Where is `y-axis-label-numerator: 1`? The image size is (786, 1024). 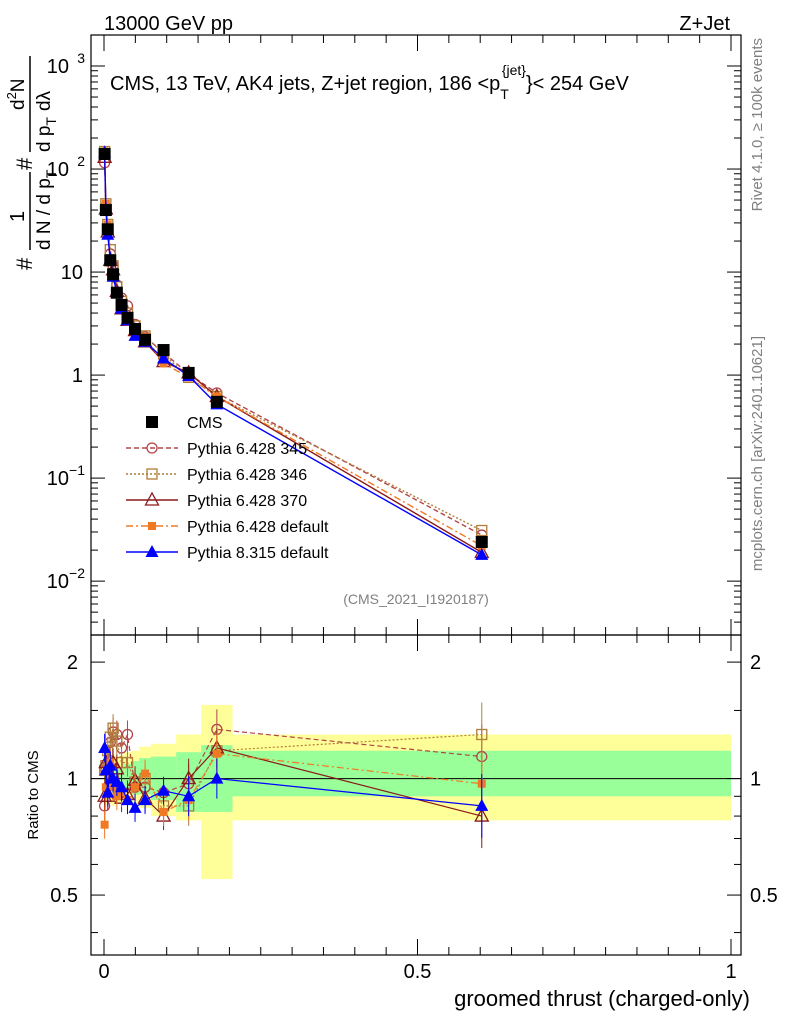 y-axis-label-numerator: 1 is located at coordinates (18, 216).